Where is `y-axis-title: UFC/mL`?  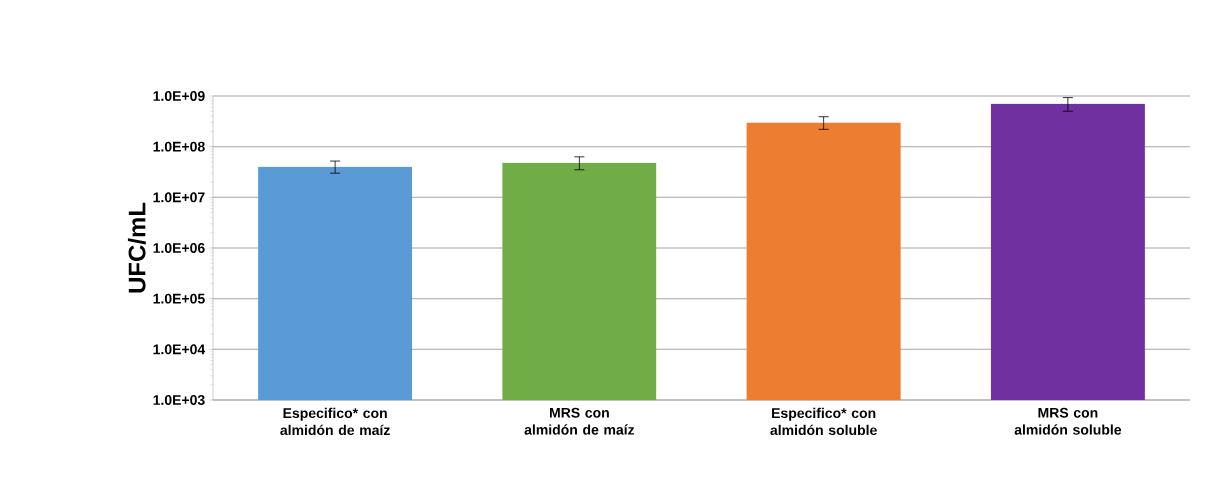
y-axis-title: UFC/mL is located at coordinates (136, 247).